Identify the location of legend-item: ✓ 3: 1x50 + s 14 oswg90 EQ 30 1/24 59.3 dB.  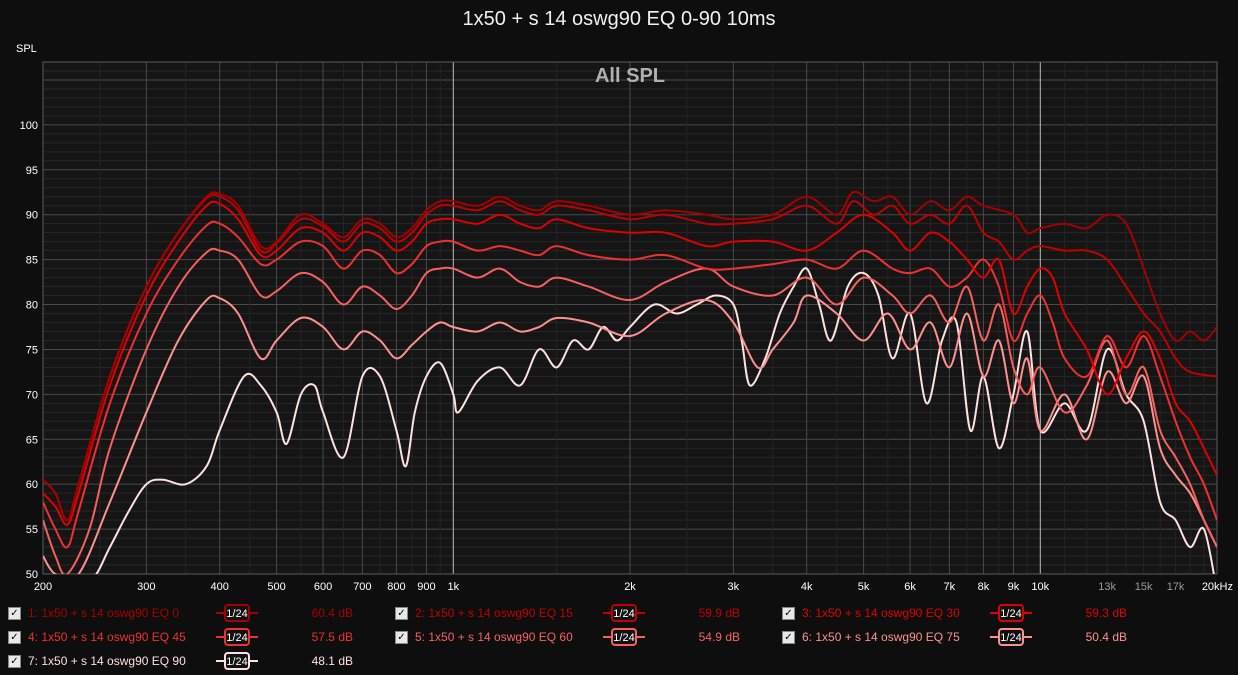
(972, 614).